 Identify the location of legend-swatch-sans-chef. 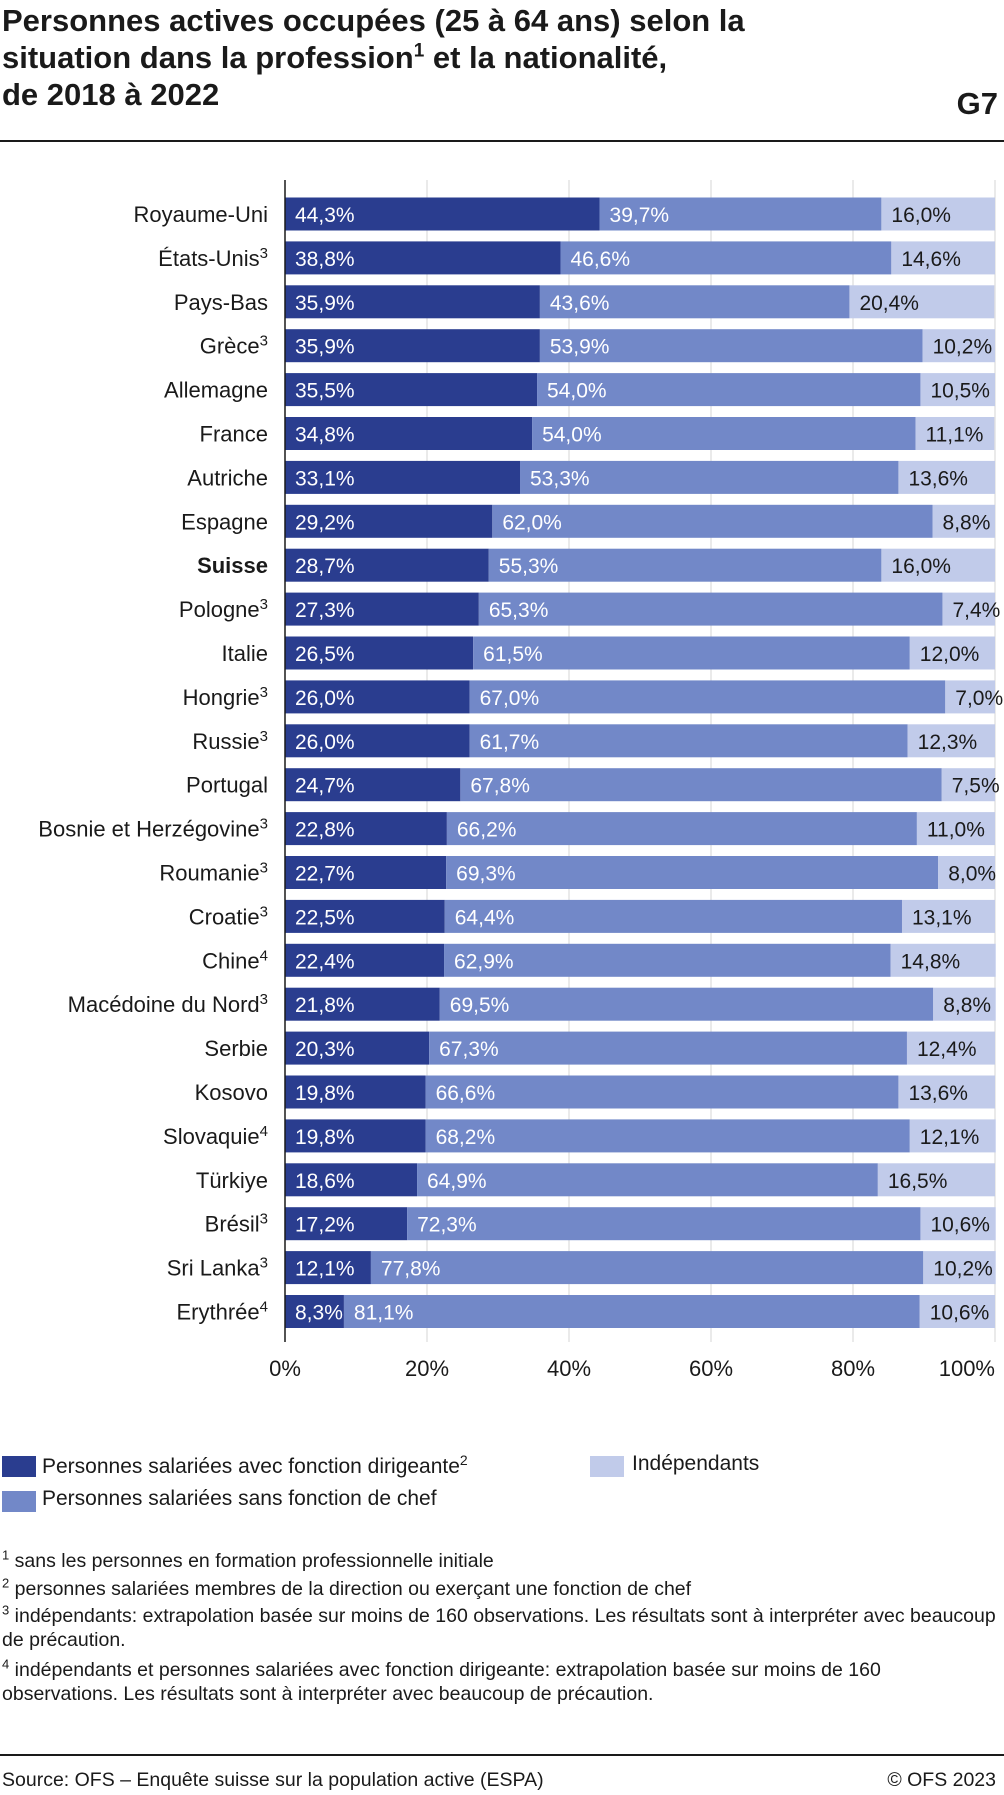
(19, 1501).